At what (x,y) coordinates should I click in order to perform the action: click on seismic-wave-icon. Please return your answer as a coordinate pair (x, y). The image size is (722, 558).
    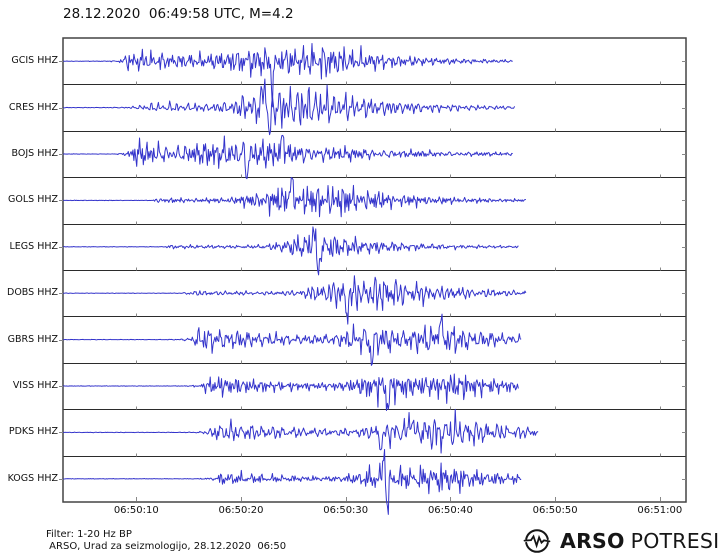
    Looking at the image, I should click on (537, 541).